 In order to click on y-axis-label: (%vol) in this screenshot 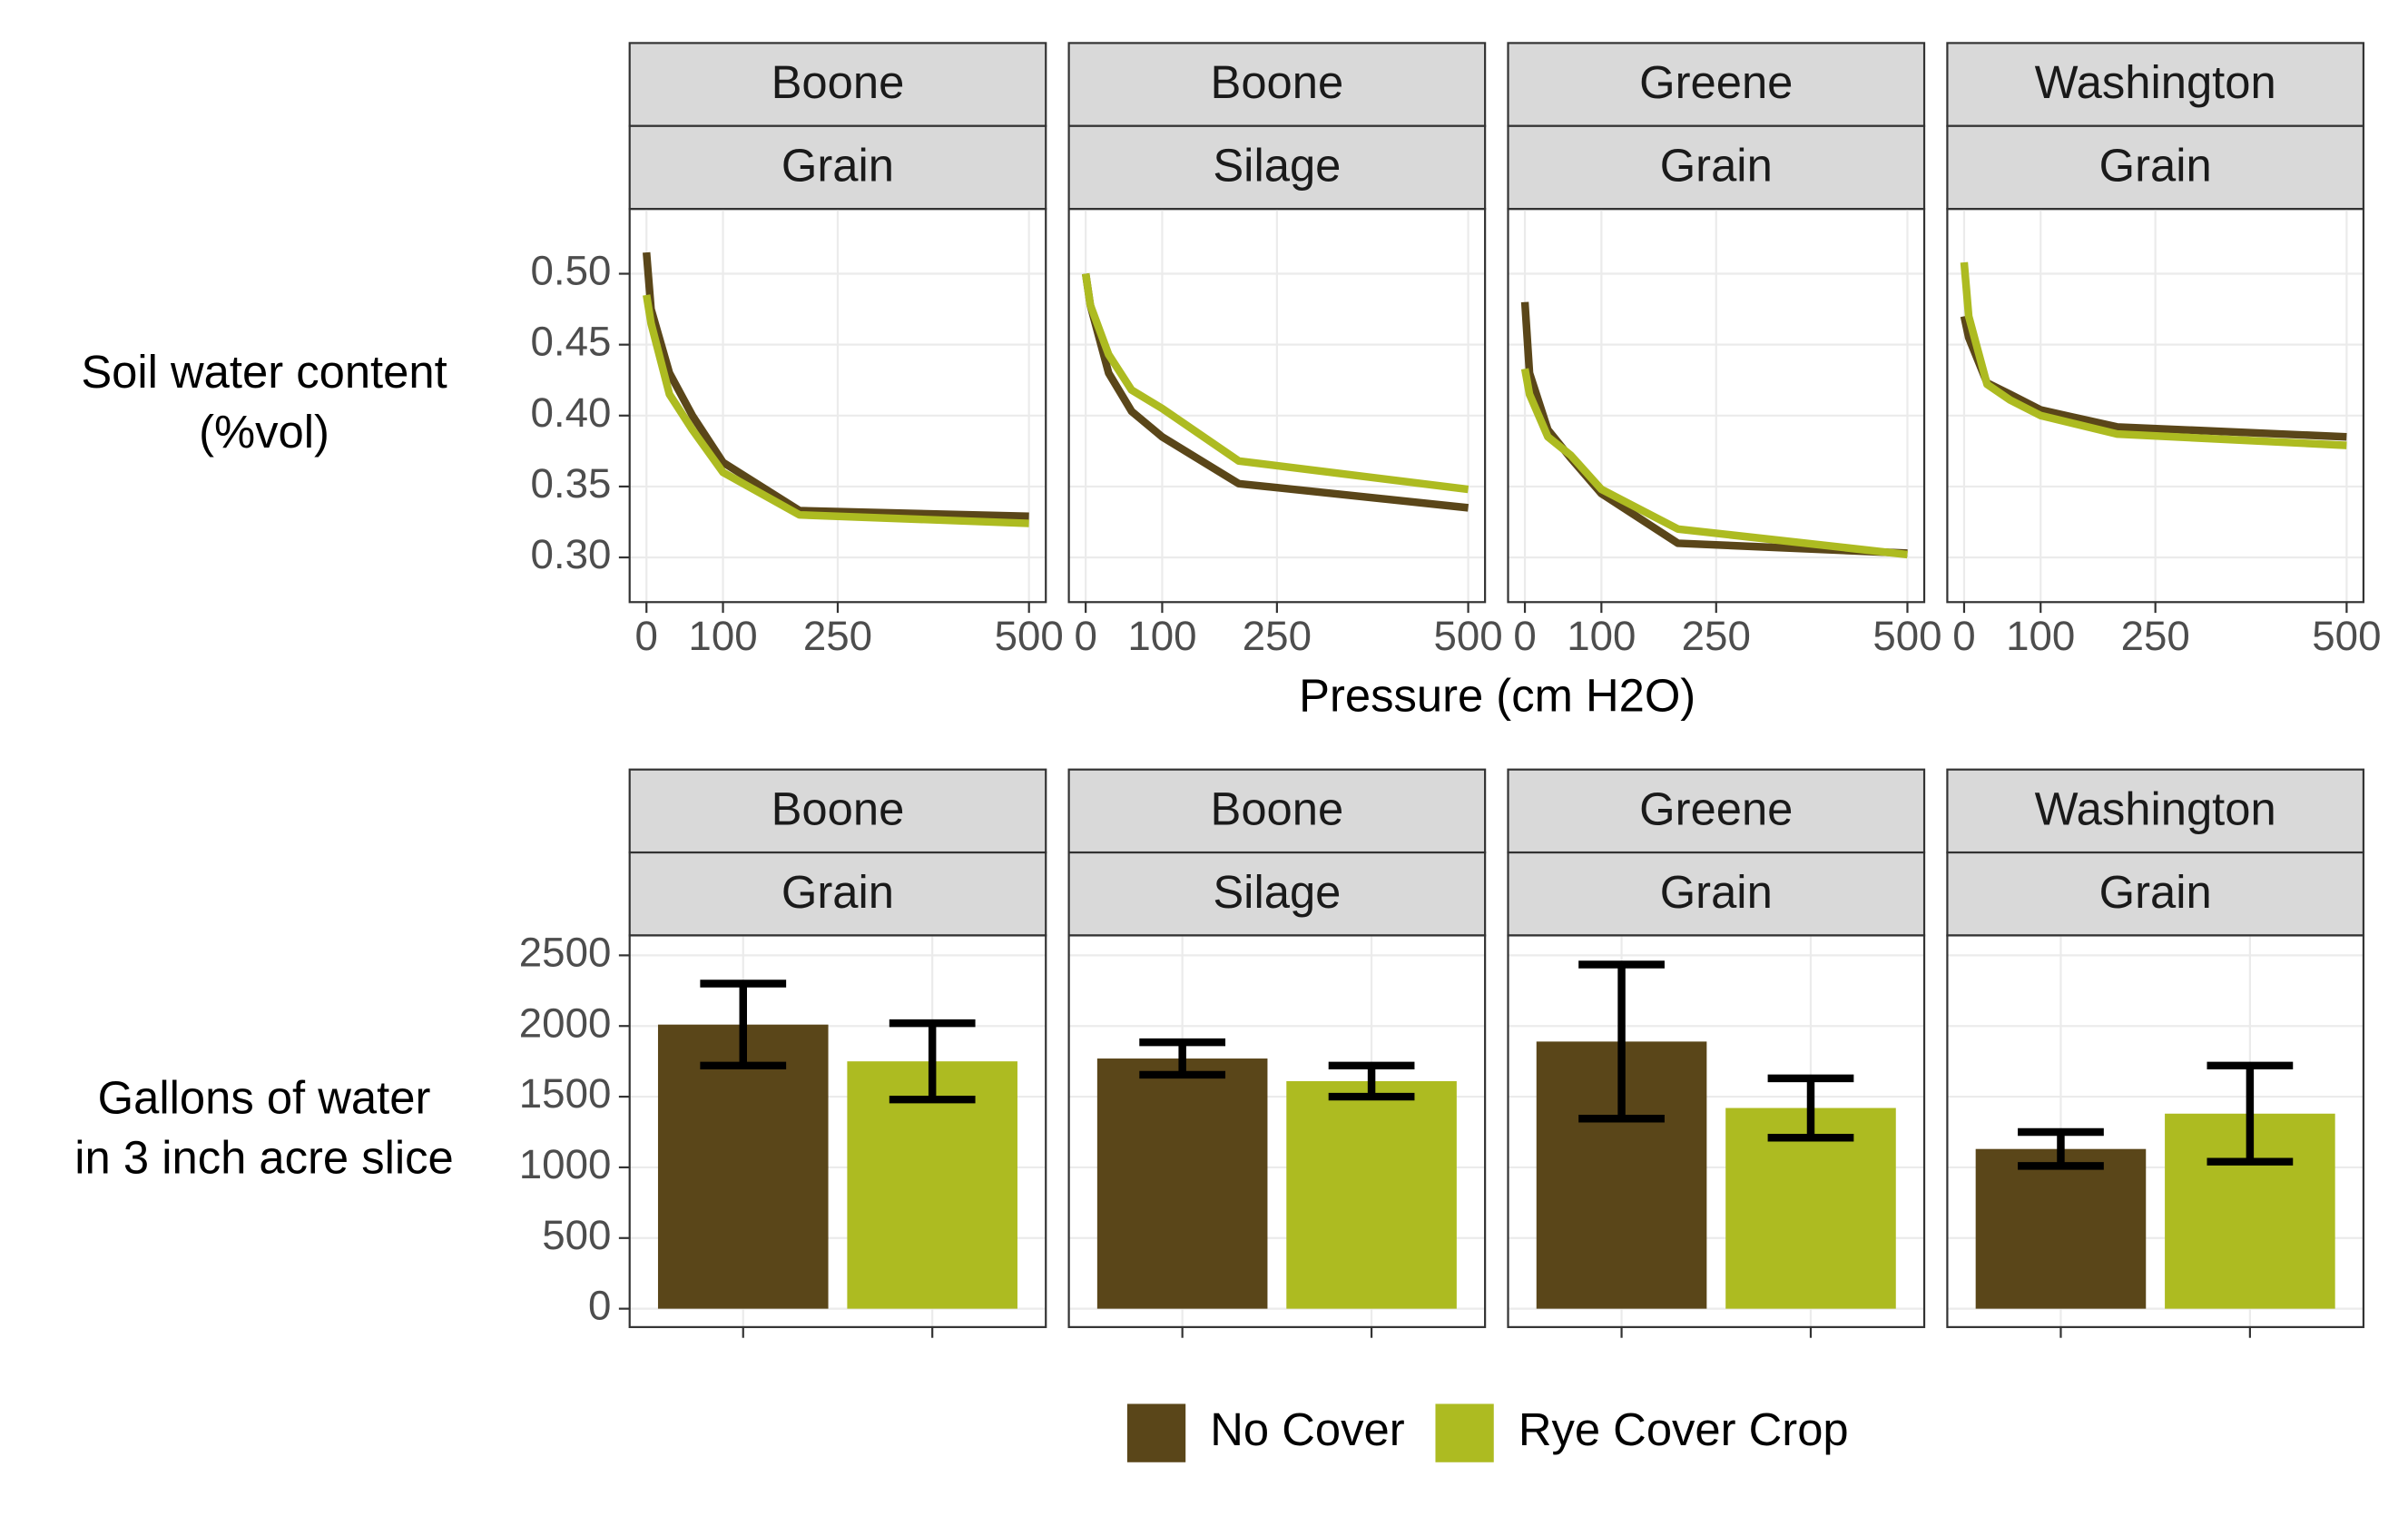, I will do `click(264, 432)`.